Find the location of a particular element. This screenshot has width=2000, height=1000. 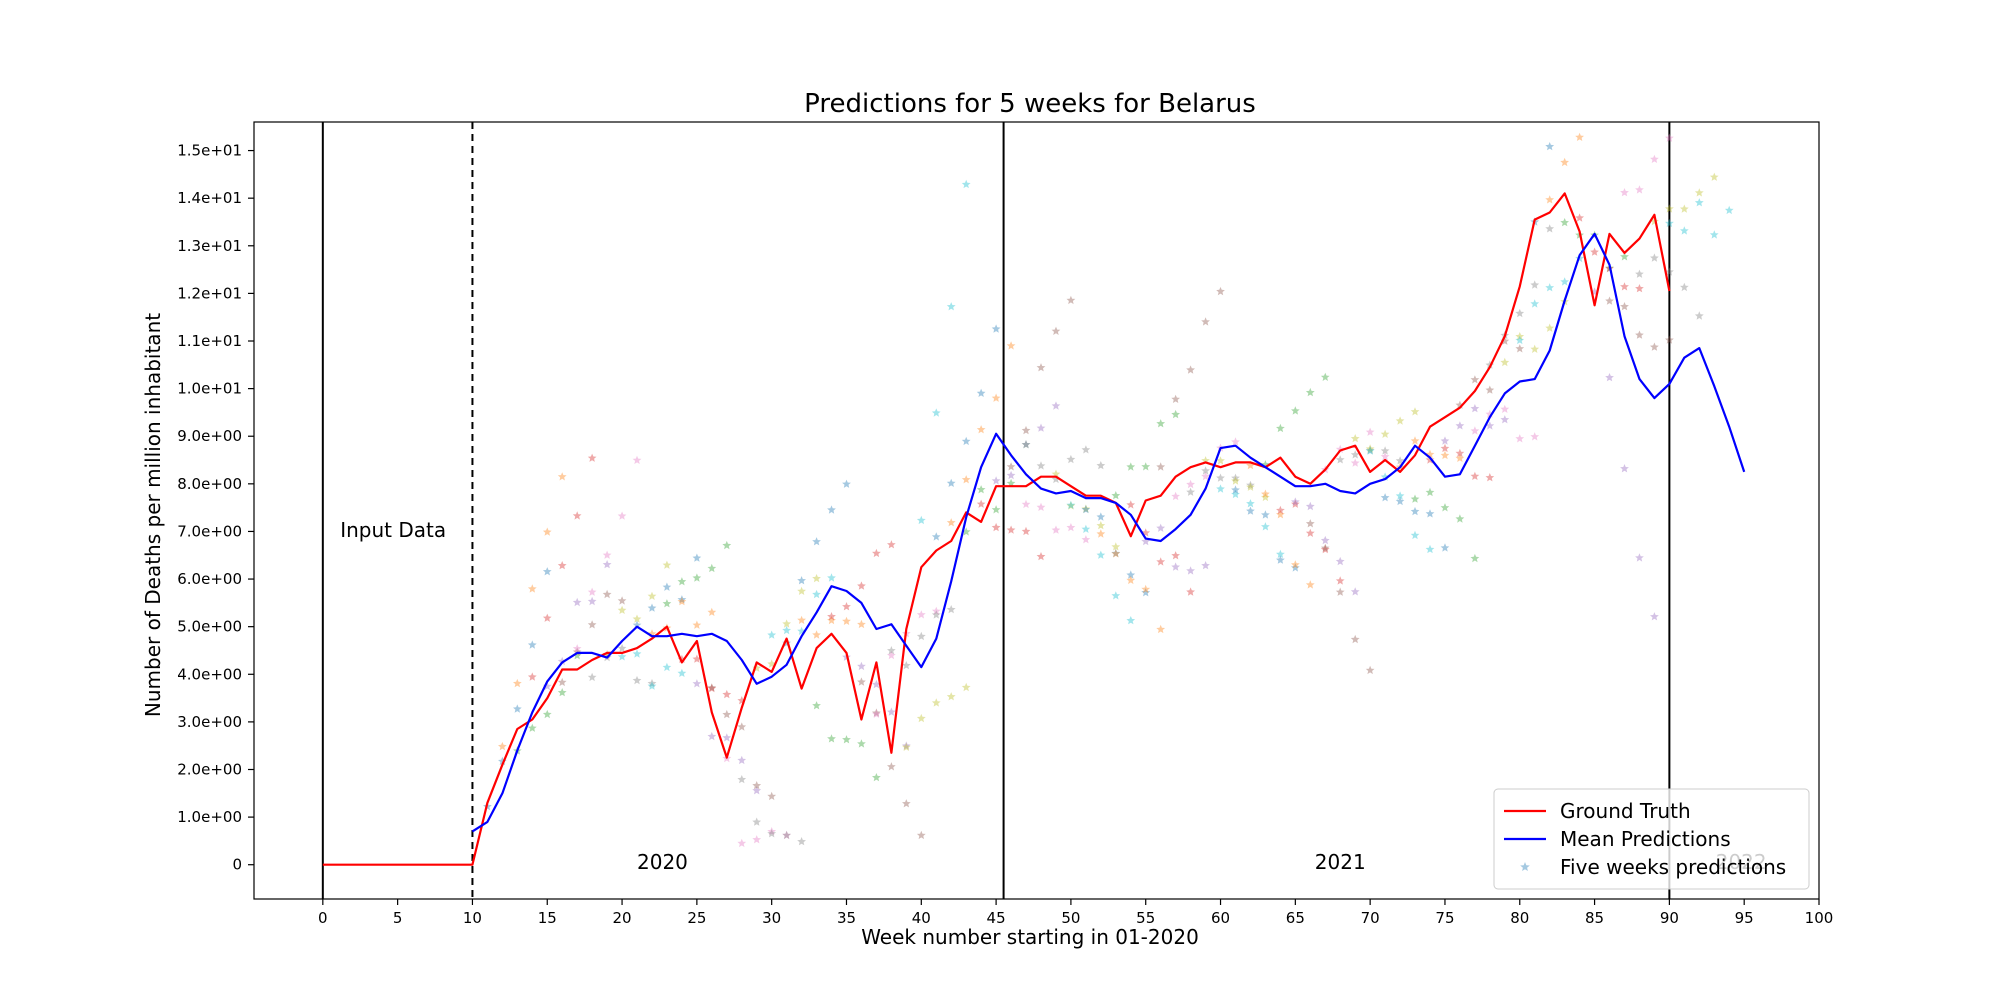

chart-title: Predictions for 5 weeks for Belarus is located at coordinates (1030, 104).